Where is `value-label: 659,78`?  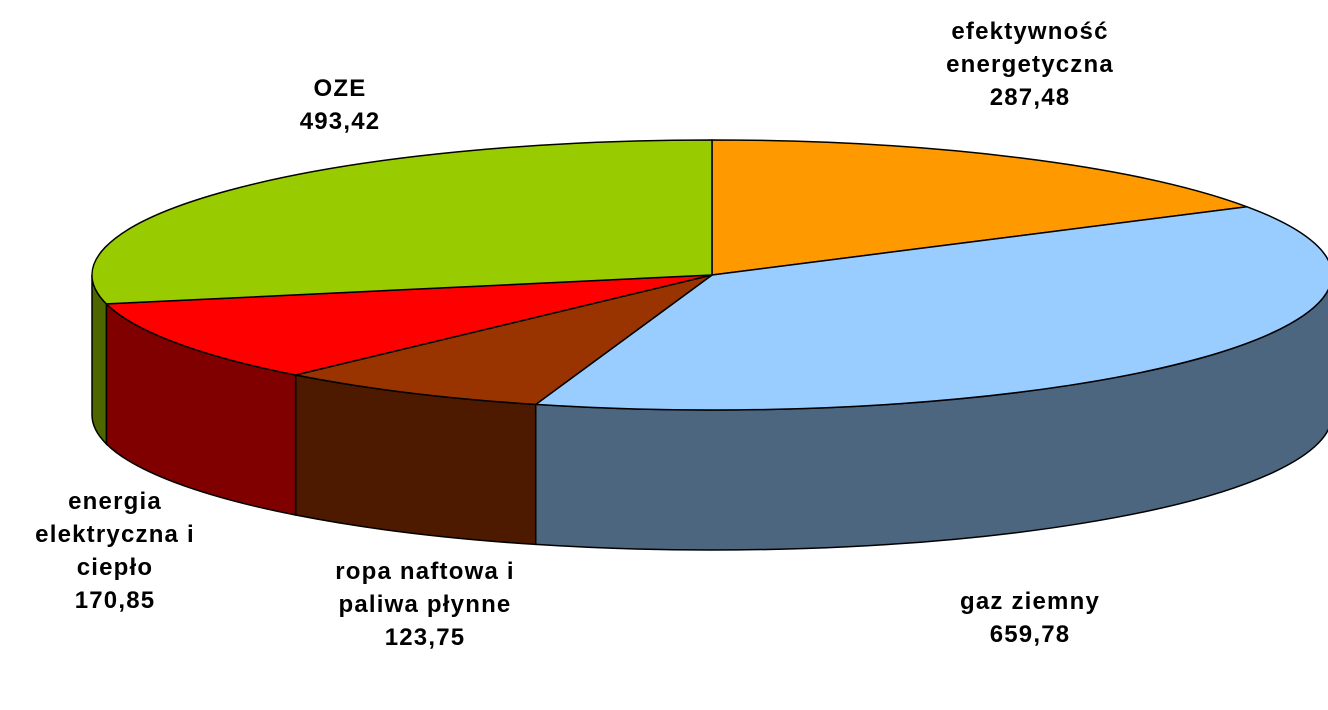
value-label: 659,78 is located at coordinates (1030, 634).